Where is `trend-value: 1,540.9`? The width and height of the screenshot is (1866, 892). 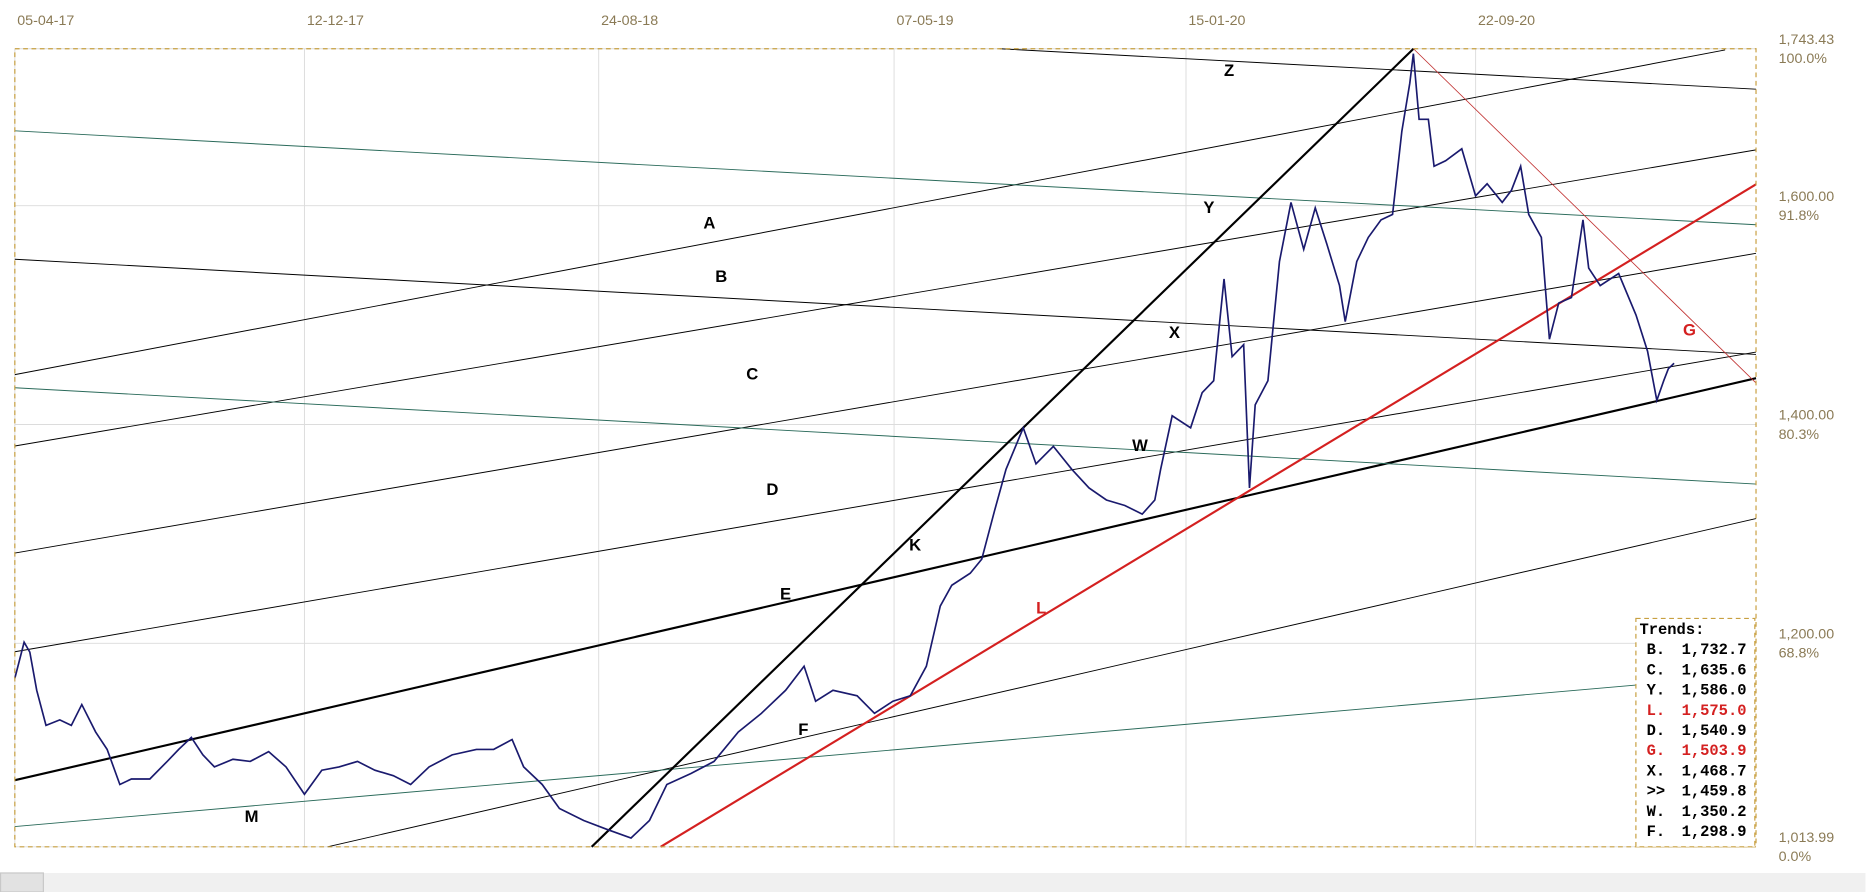
trend-value: 1,540.9 is located at coordinates (1714, 731).